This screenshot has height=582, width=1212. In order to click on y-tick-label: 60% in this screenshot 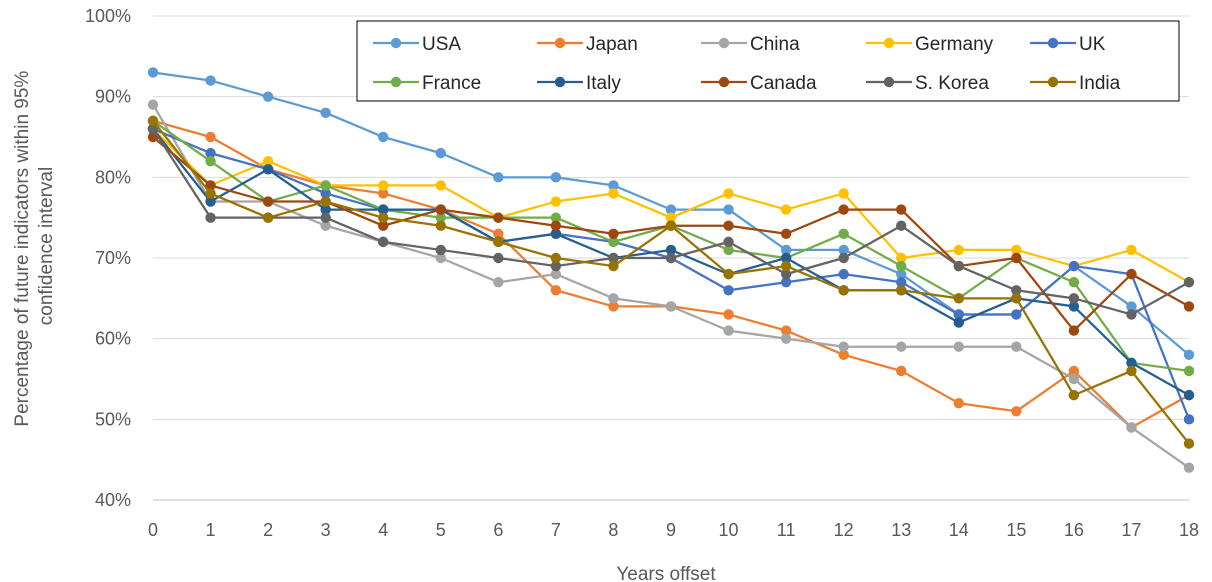, I will do `click(113, 339)`.